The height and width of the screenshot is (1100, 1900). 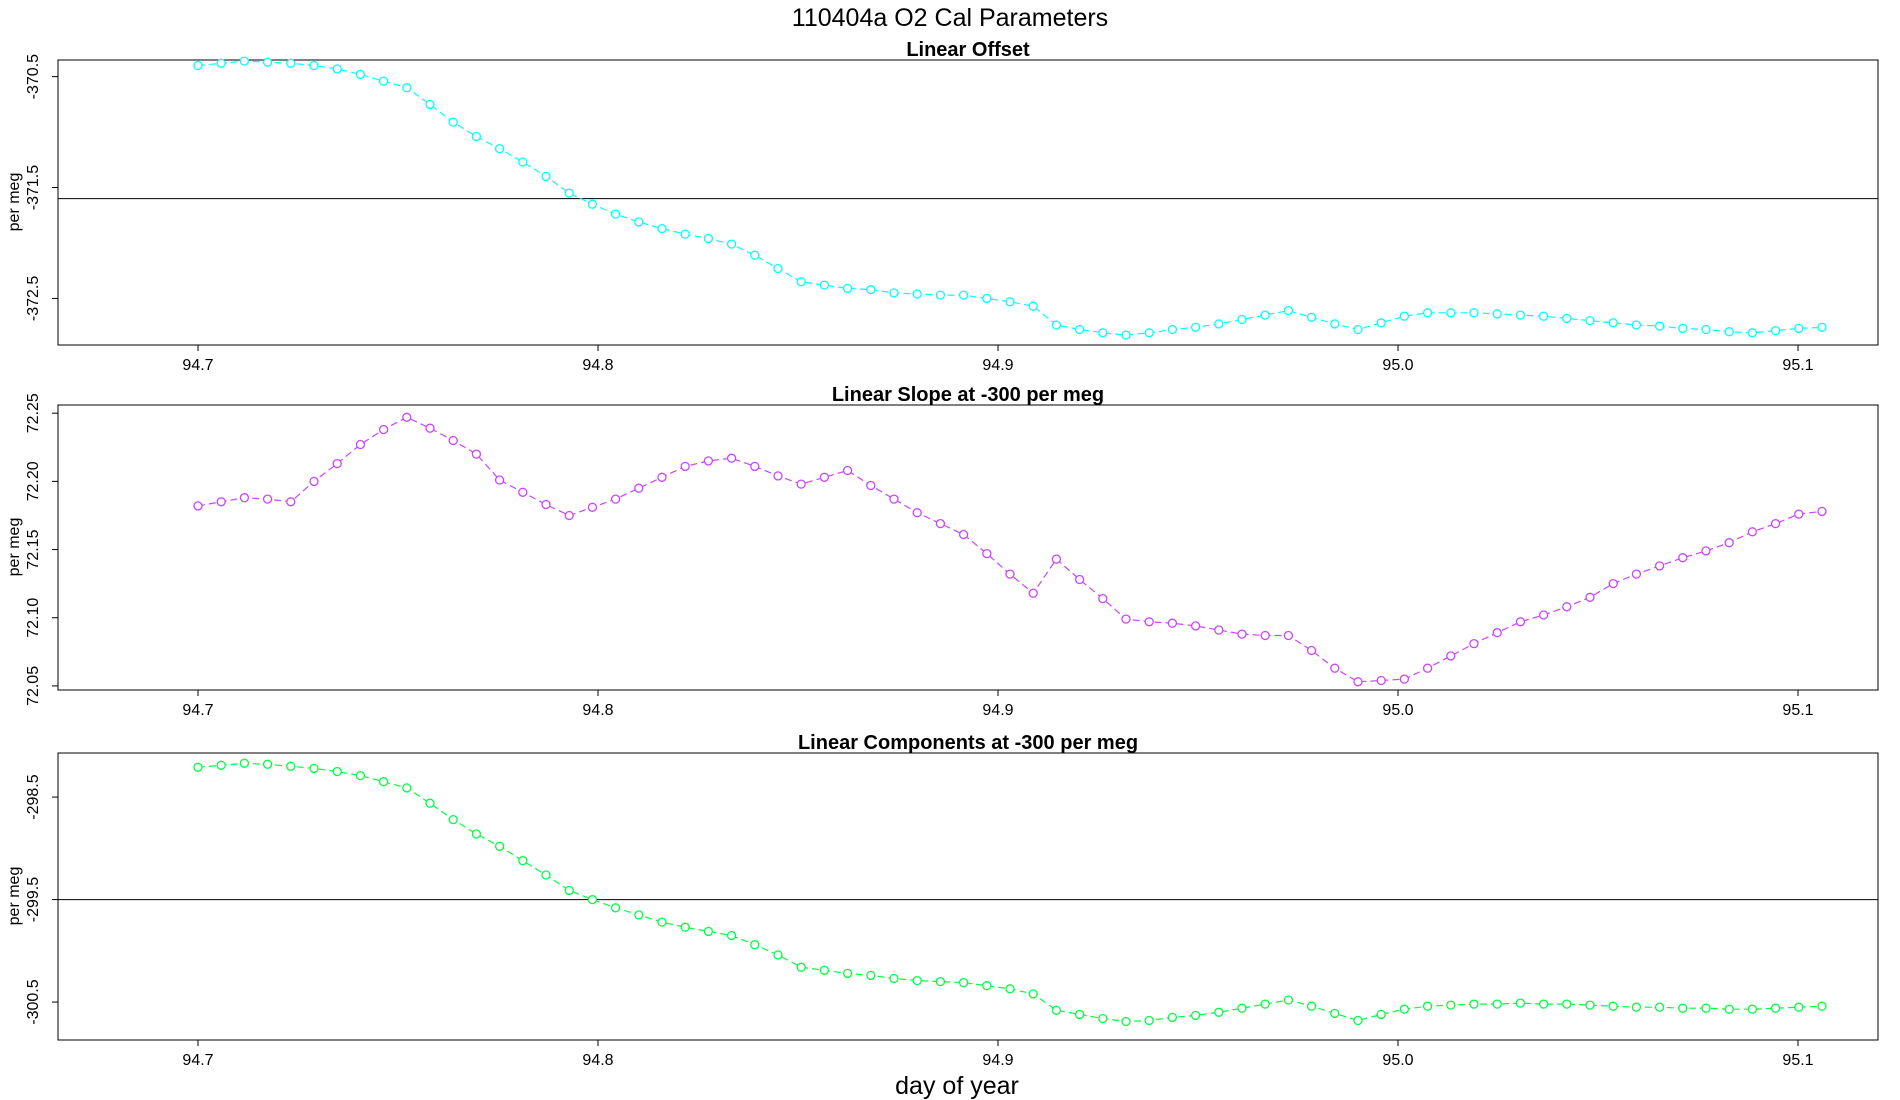 I want to click on y-tick-label: 72.25, so click(x=33, y=413).